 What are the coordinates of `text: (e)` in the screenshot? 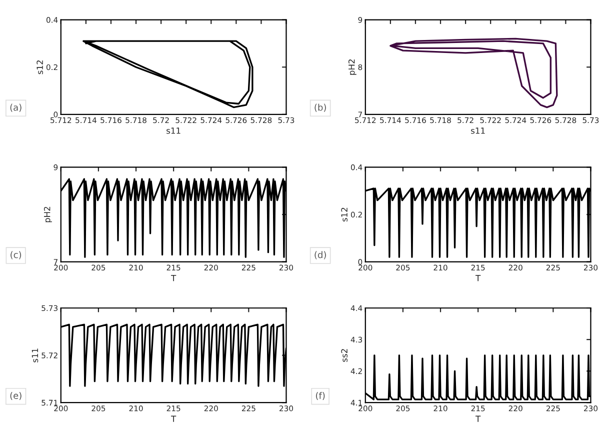 It's located at (16, 396).